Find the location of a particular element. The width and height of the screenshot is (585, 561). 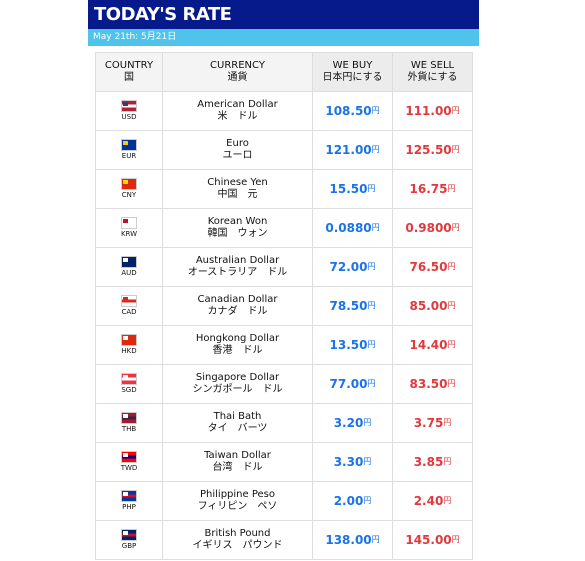

country-cell: PHP is located at coordinates (129, 501).